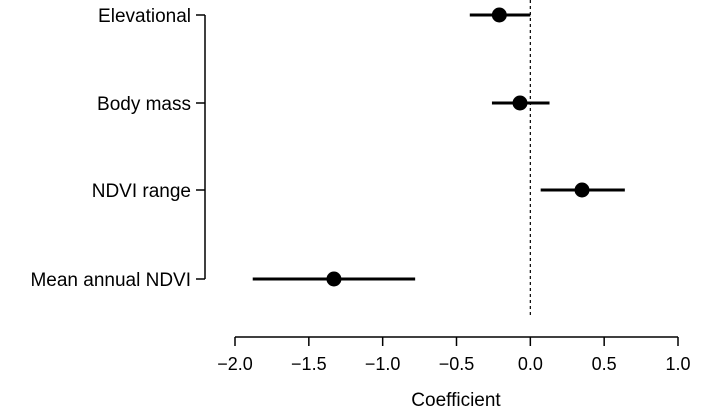 Image resolution: width=703 pixels, height=414 pixels. Describe the element at coordinates (456, 400) in the screenshot. I see `x-axis-title: Coefficient` at that location.